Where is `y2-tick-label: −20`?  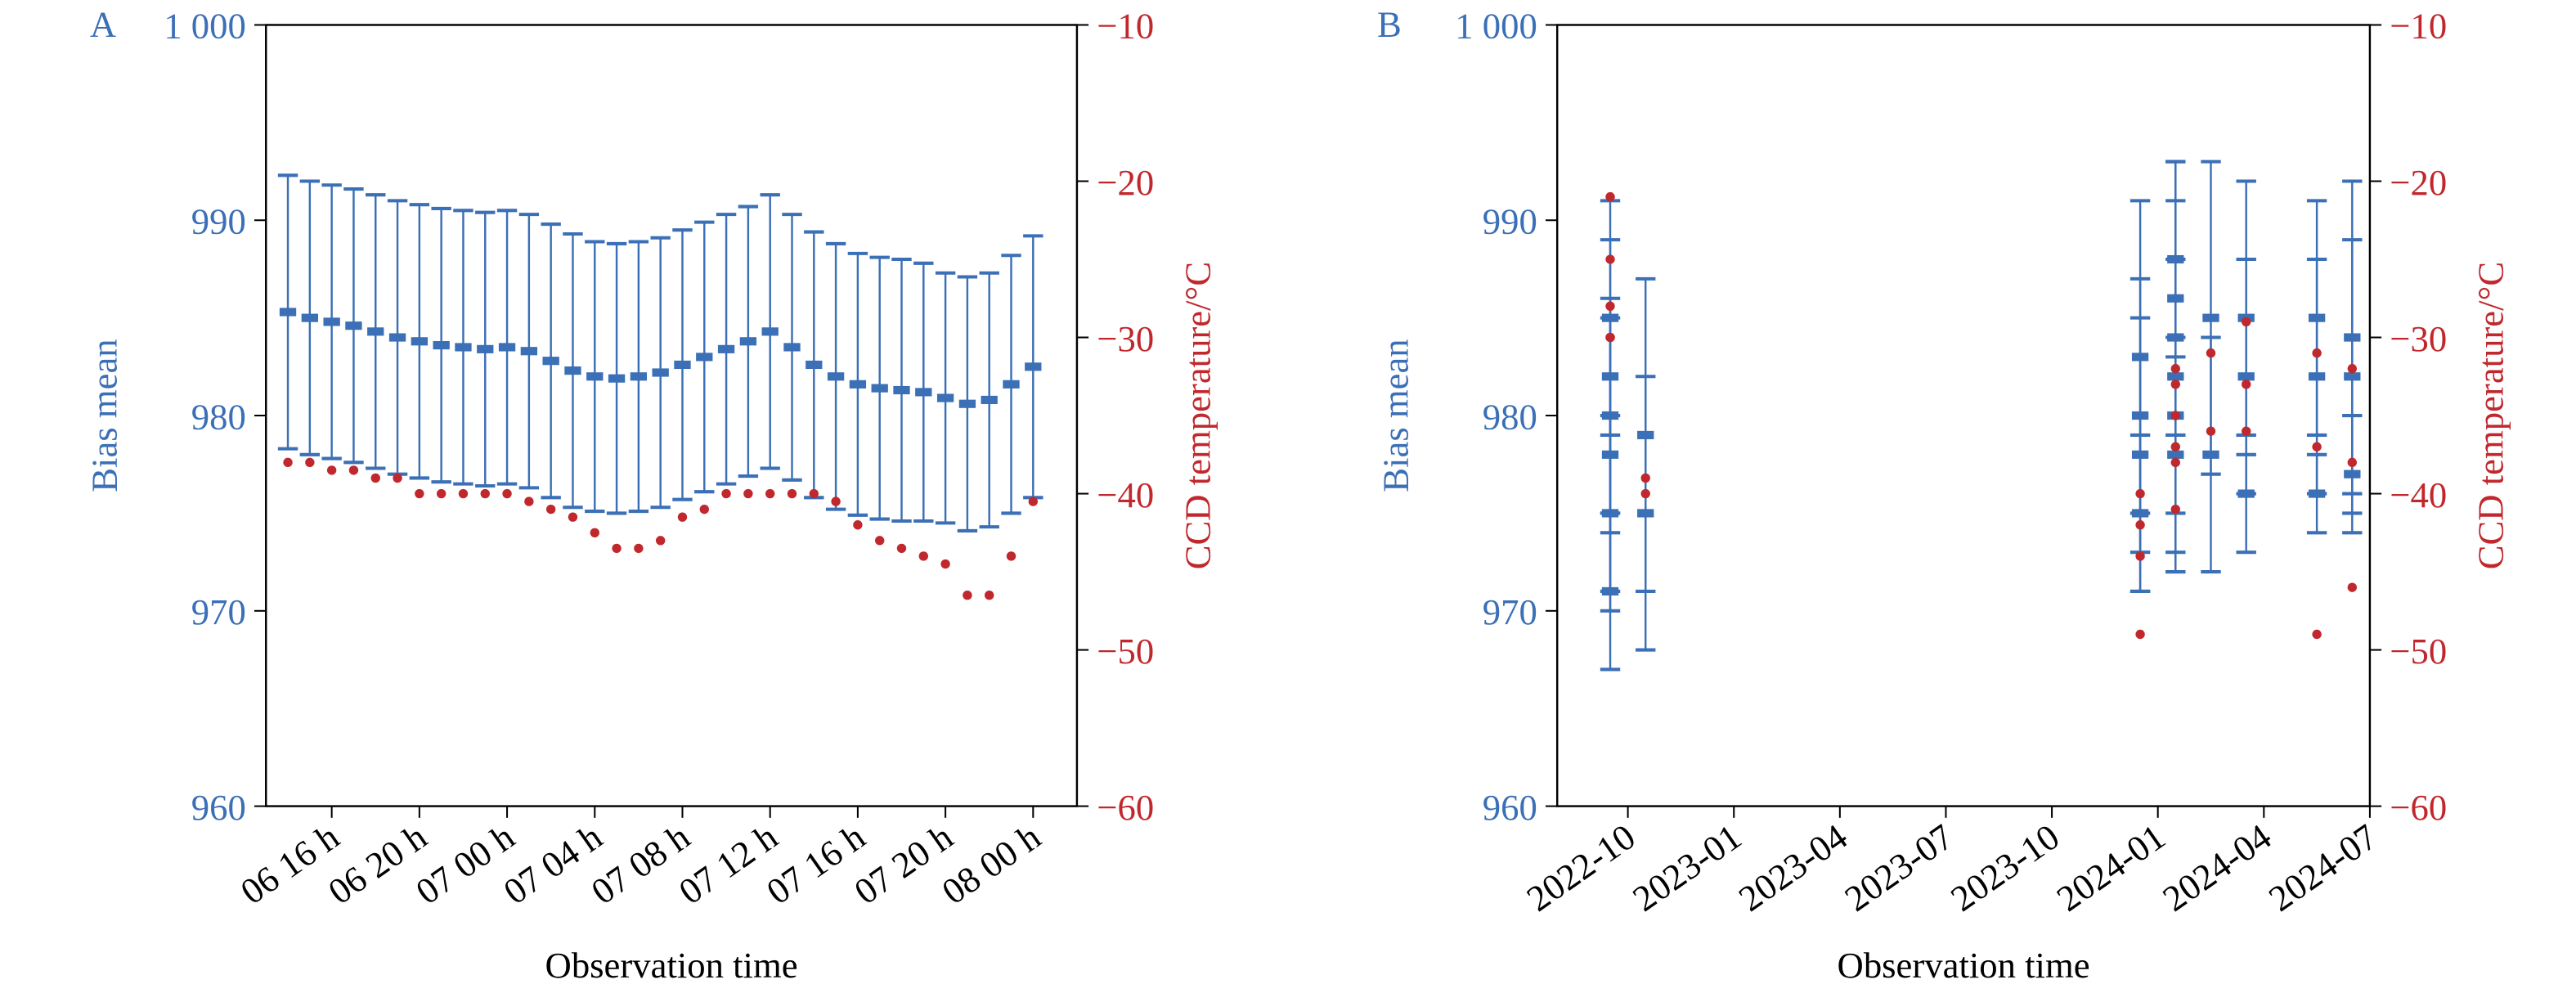
y2-tick-label: −20 is located at coordinates (2419, 183).